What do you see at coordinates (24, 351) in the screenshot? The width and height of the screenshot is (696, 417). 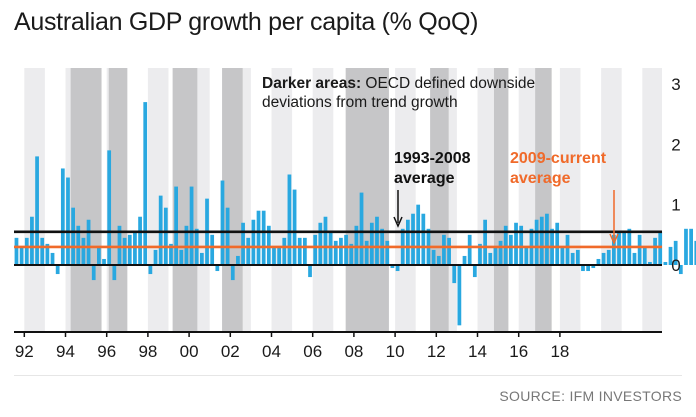 I see `x-tick-label: 92` at bounding box center [24, 351].